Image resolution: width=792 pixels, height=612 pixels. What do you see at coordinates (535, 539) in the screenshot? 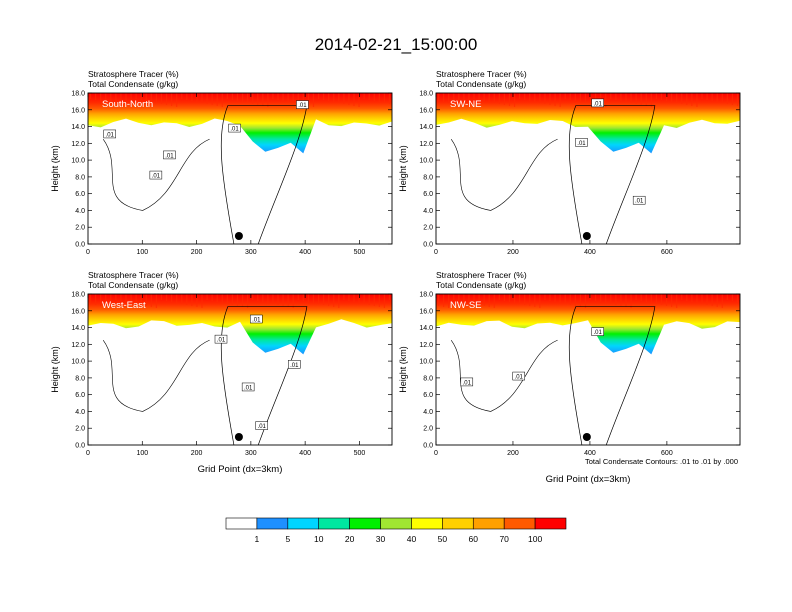
I see `colorbar-label: 100` at bounding box center [535, 539].